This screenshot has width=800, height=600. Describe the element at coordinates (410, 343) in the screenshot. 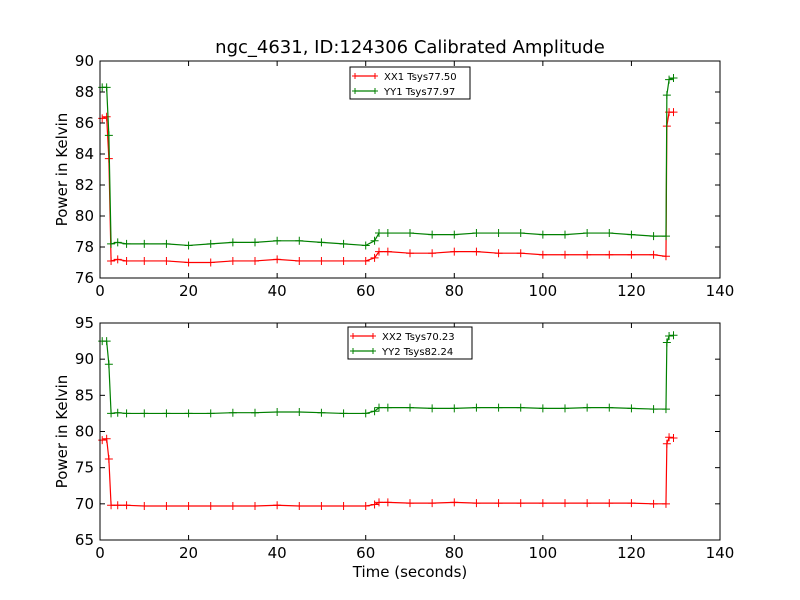

I see `legend-box` at that location.